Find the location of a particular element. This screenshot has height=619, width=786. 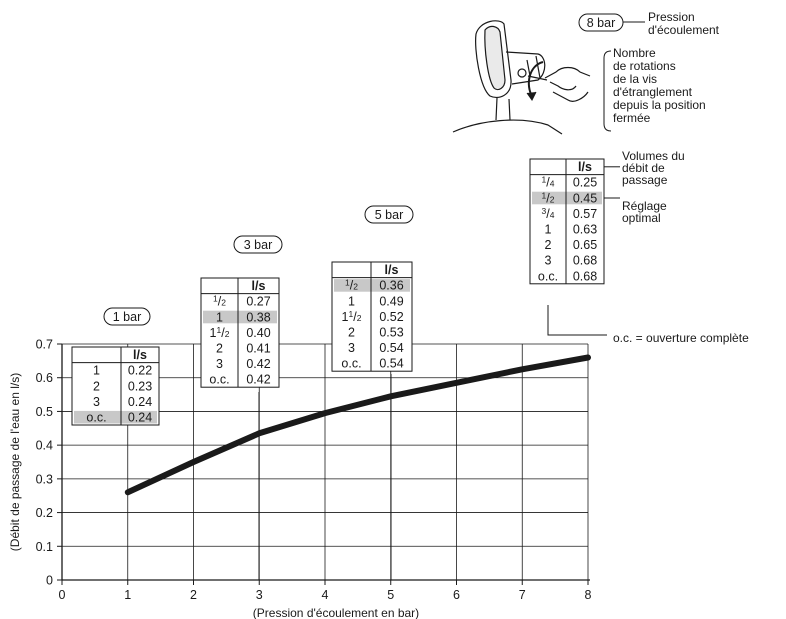

optimal-label-1: Réglage is located at coordinates (644, 206).